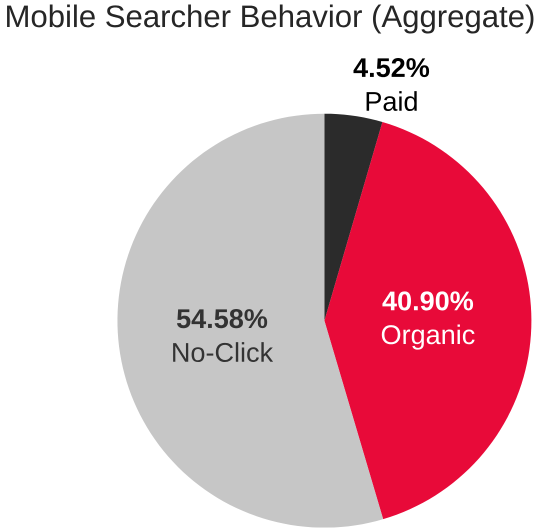 This screenshot has height=528, width=540. I want to click on slice-label: Paid, so click(391, 101).